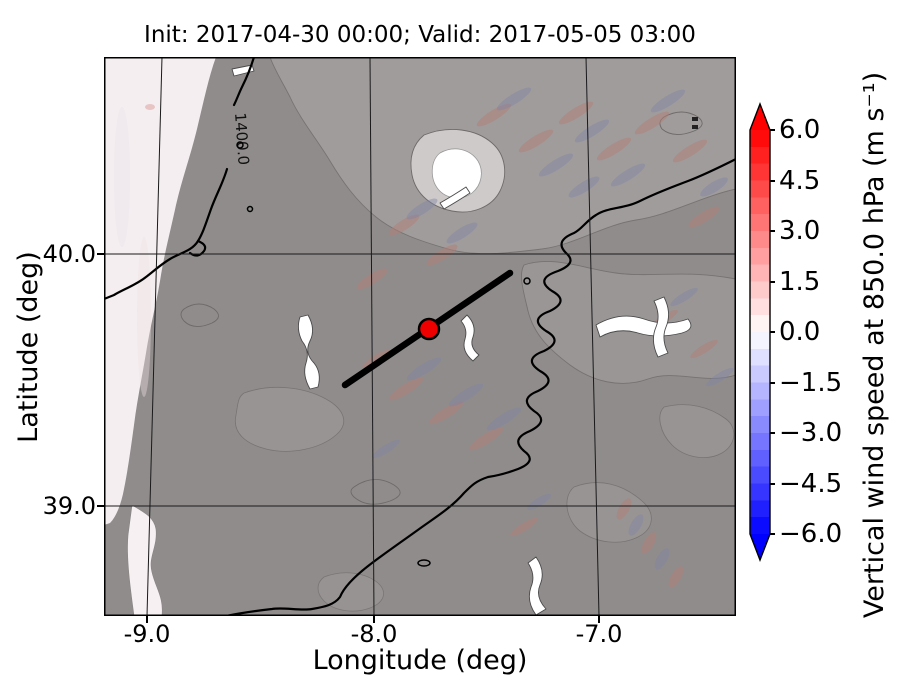 The width and height of the screenshot is (900, 700). Describe the element at coordinates (69, 506) in the screenshot. I see `y-tick-label: 39.0` at that location.